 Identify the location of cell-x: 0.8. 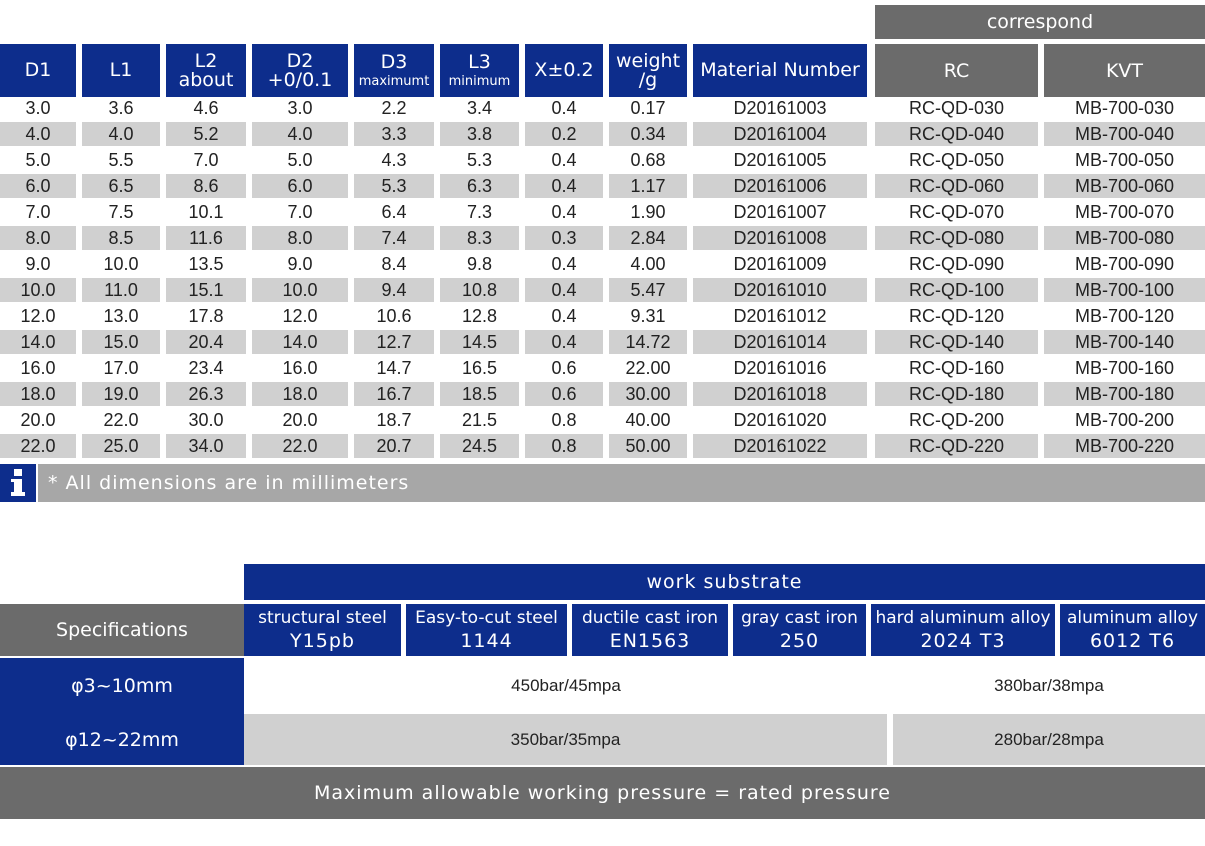
(564, 419).